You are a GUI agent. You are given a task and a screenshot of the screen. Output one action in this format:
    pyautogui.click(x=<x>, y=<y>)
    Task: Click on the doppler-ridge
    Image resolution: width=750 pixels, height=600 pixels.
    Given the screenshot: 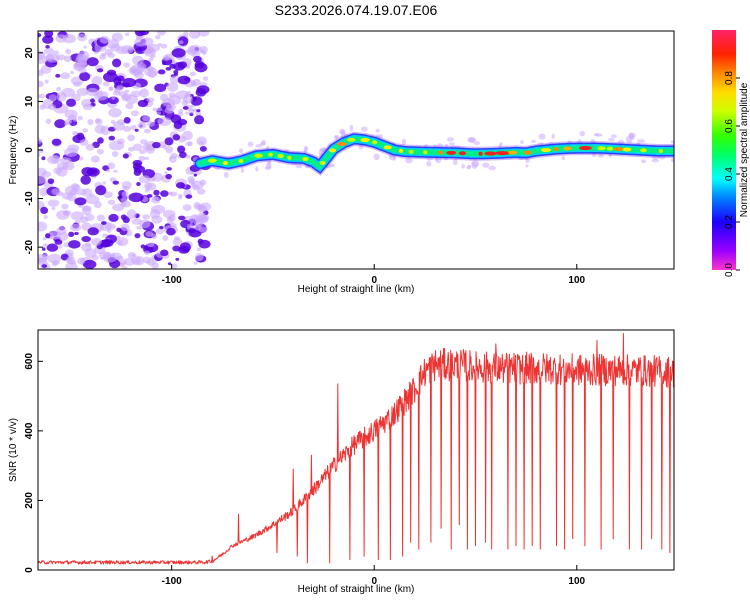 What is the action you would take?
    pyautogui.click(x=433, y=153)
    